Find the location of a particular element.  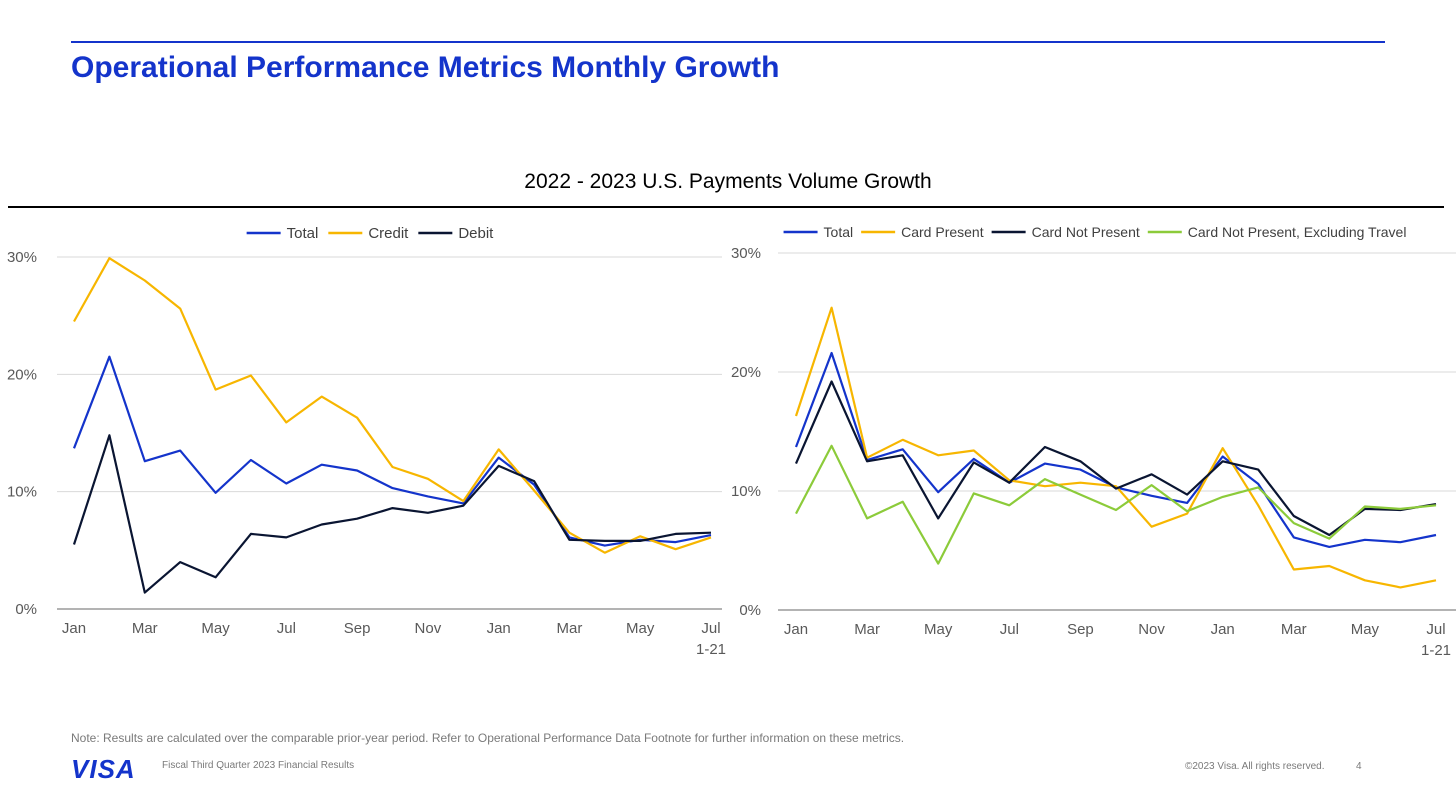

legend-label: Credit is located at coordinates (388, 233).